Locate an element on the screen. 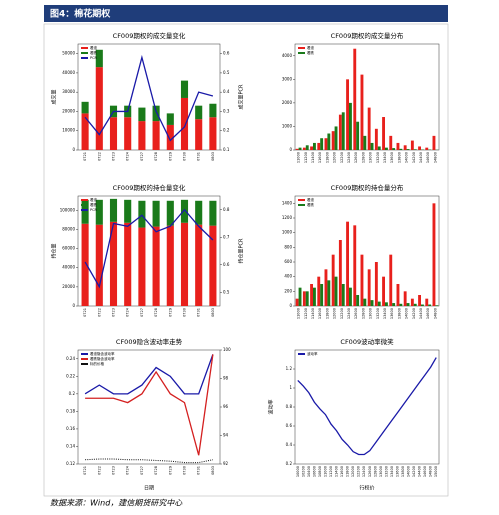  legend-label: 看跌 is located at coordinates (311, 204).